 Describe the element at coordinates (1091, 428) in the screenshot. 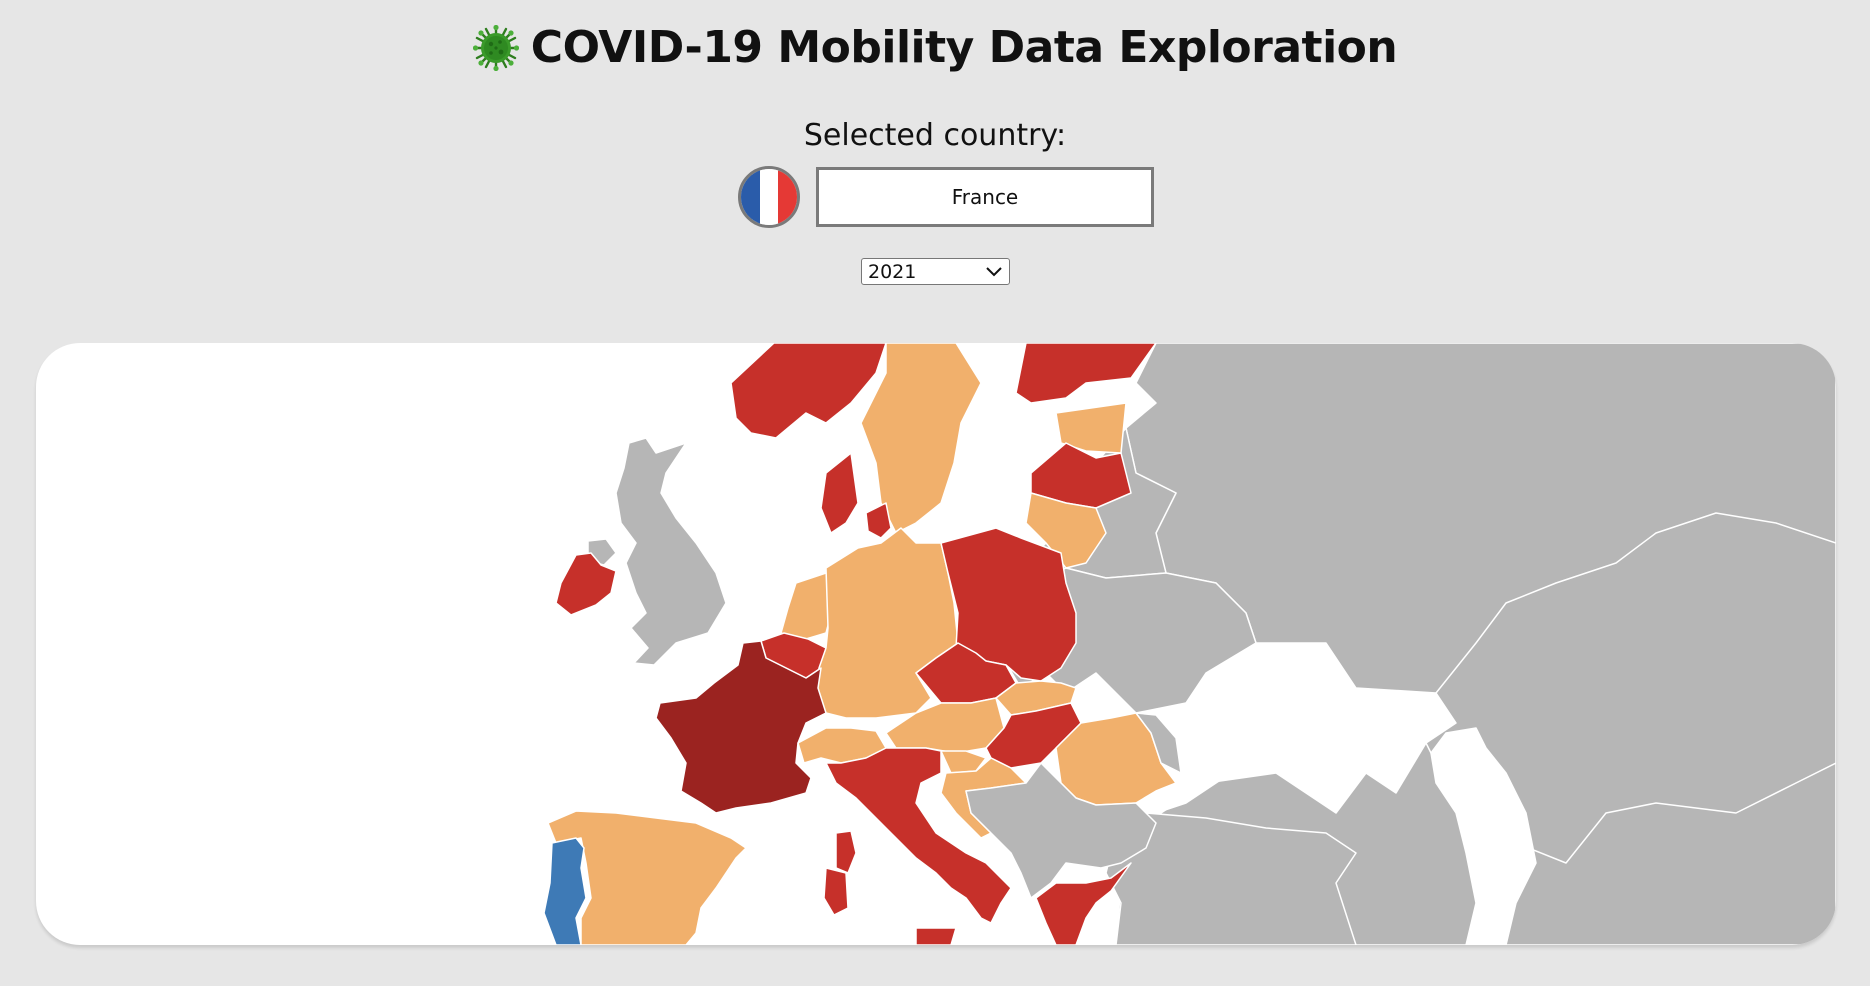

I see `region-estonia` at that location.